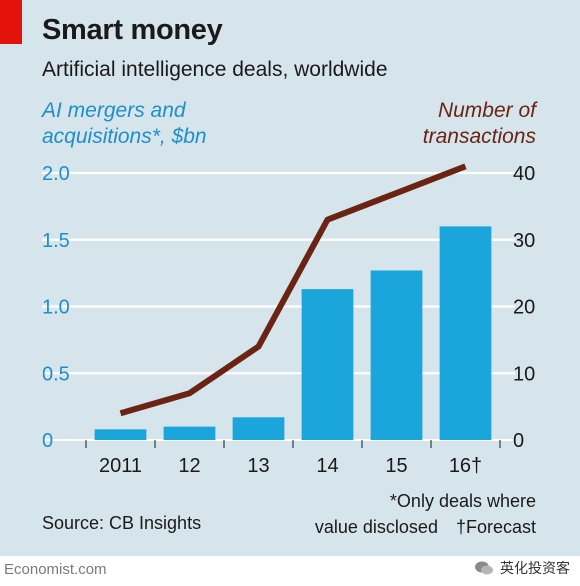 The image size is (580, 586). Describe the element at coordinates (56, 308) in the screenshot. I see `left-tick-label: 1.0` at that location.